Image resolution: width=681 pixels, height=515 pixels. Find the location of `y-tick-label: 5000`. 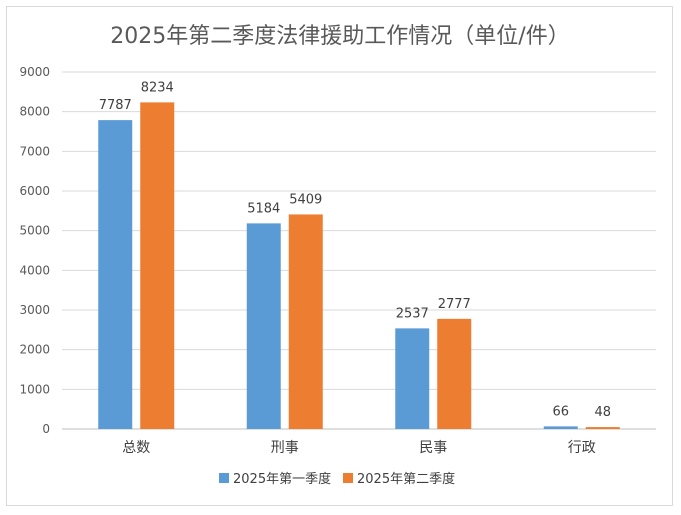

y-tick-label: 5000 is located at coordinates (34, 231).